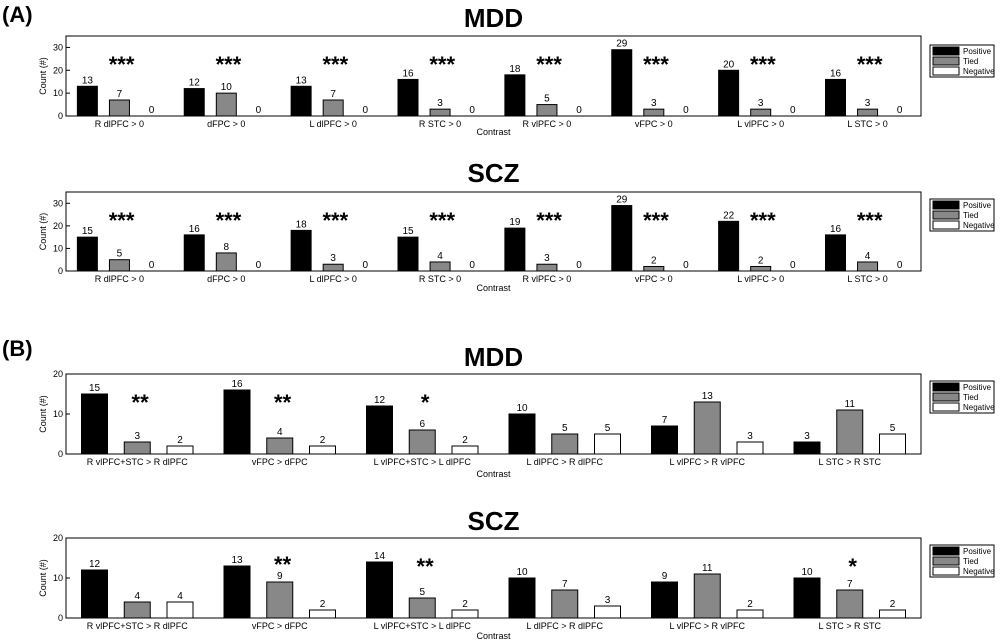 Image resolution: width=1000 pixels, height=644 pixels. Describe the element at coordinates (440, 256) in the screenshot. I see `value-label-tied: 4` at that location.